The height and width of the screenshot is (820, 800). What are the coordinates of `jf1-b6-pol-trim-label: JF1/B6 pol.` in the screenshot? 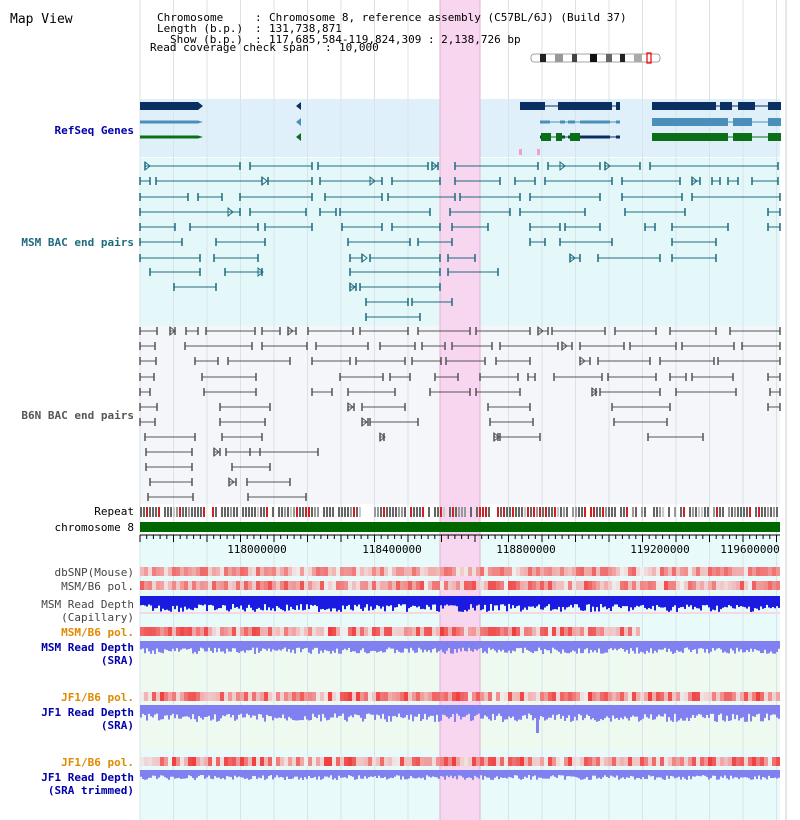 It's located at (97, 762).